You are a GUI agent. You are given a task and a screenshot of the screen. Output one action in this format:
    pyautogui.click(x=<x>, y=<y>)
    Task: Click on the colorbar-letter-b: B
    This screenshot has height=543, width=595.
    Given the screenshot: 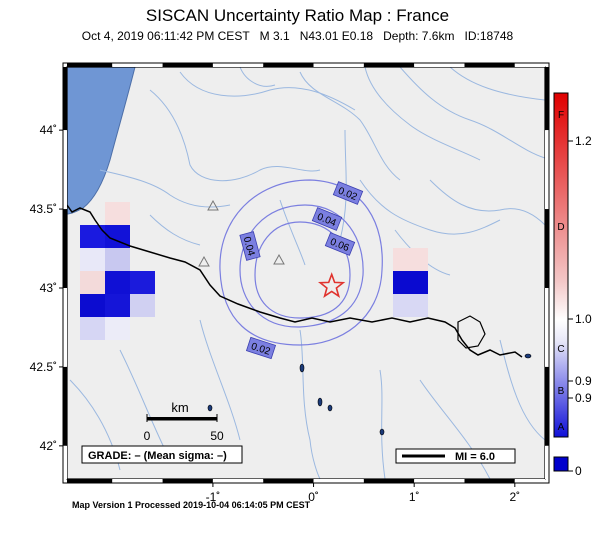 What is the action you would take?
    pyautogui.click(x=561, y=391)
    